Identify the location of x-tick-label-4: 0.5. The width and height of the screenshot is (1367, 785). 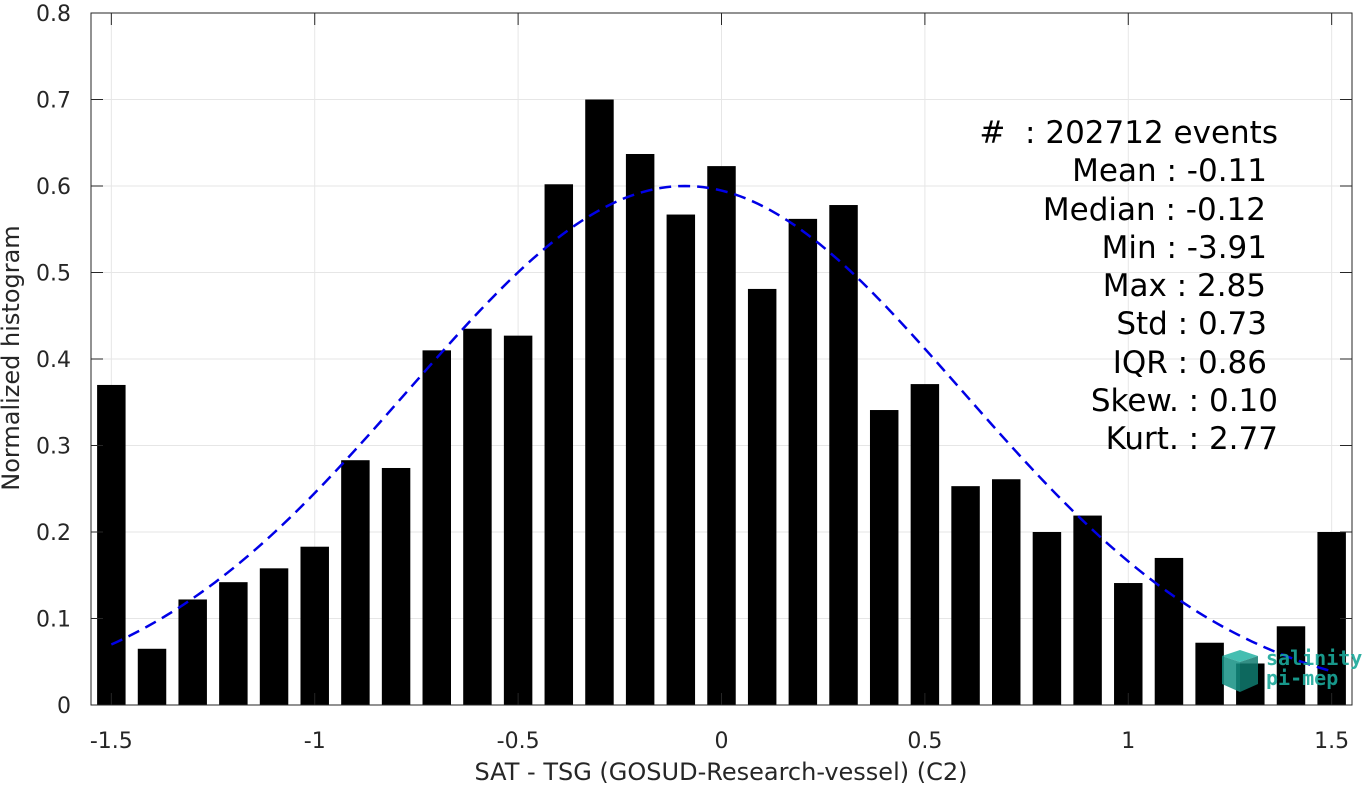
(924, 741).